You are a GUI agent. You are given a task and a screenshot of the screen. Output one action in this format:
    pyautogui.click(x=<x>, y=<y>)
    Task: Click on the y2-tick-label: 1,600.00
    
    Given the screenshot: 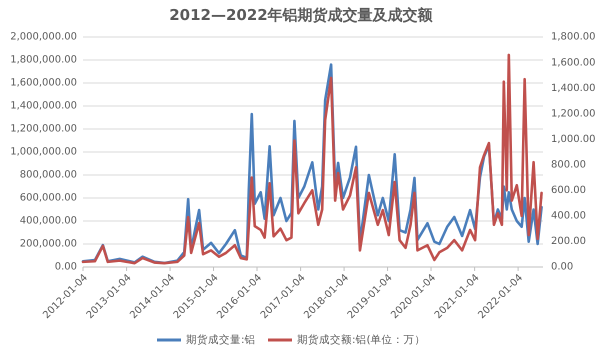 What is the action you would take?
    pyautogui.click(x=573, y=62)
    